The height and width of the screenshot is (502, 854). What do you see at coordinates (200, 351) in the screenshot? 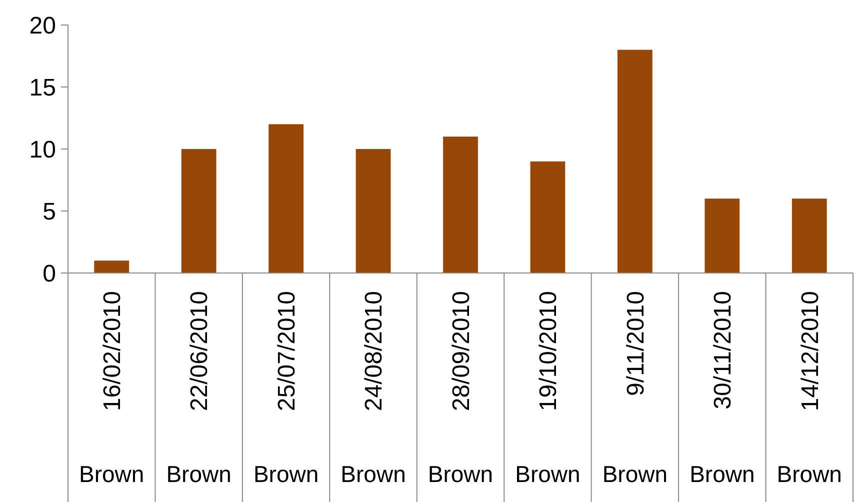
I see `x-tick-label: 22/06/2010` at bounding box center [200, 351].